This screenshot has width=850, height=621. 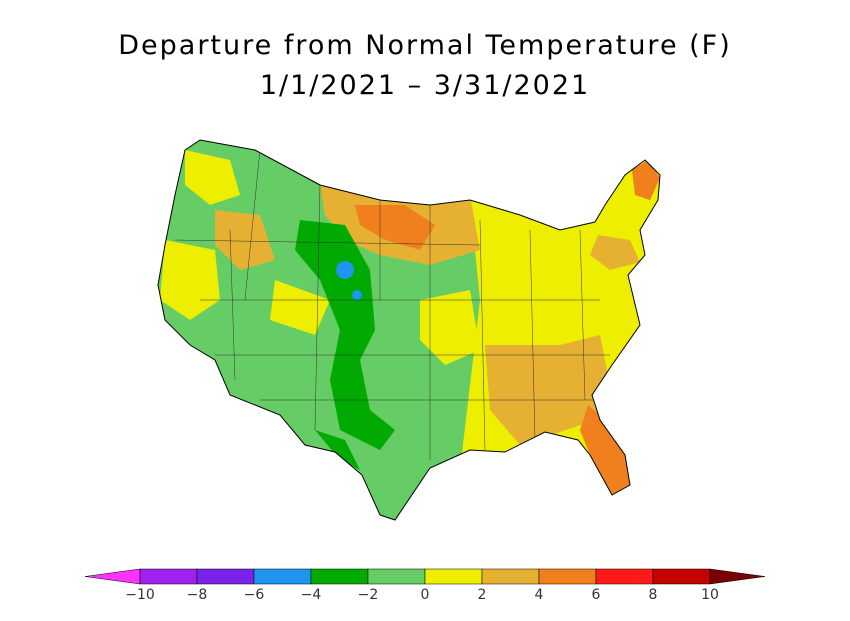 What do you see at coordinates (197, 595) in the screenshot?
I see `colorbar-tick-label: −8` at bounding box center [197, 595].